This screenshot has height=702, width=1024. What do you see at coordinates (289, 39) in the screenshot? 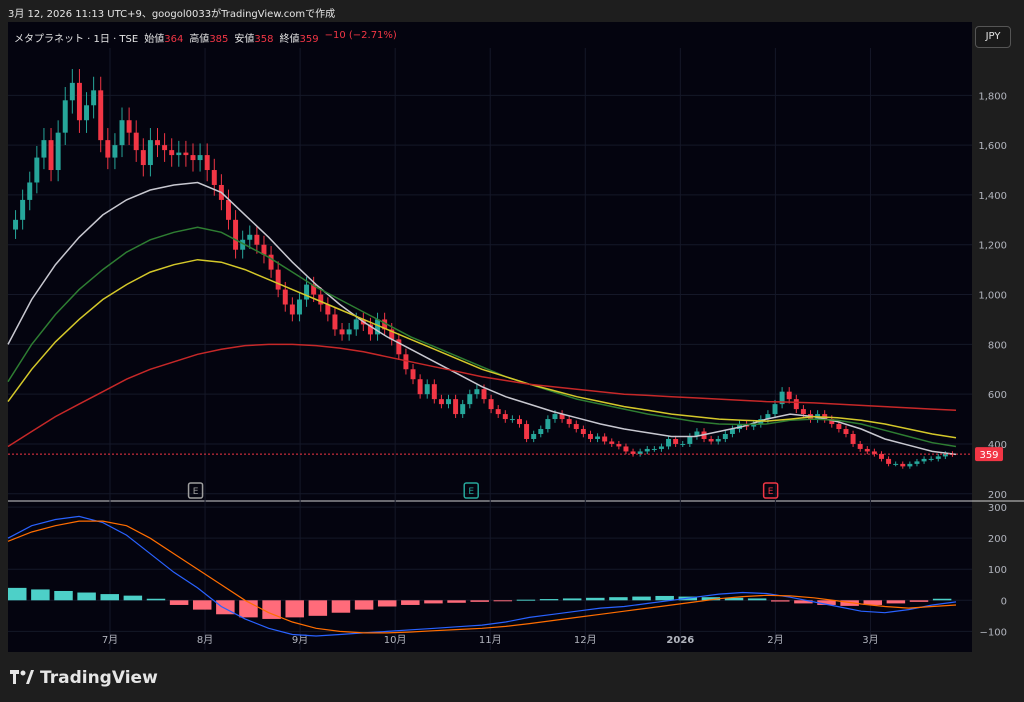
I see `close-label: 終値` at bounding box center [289, 39].